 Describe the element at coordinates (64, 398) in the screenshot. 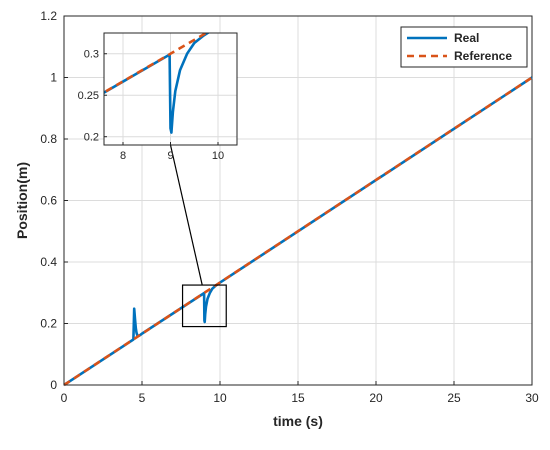

I see `x-tick-label: 0` at that location.